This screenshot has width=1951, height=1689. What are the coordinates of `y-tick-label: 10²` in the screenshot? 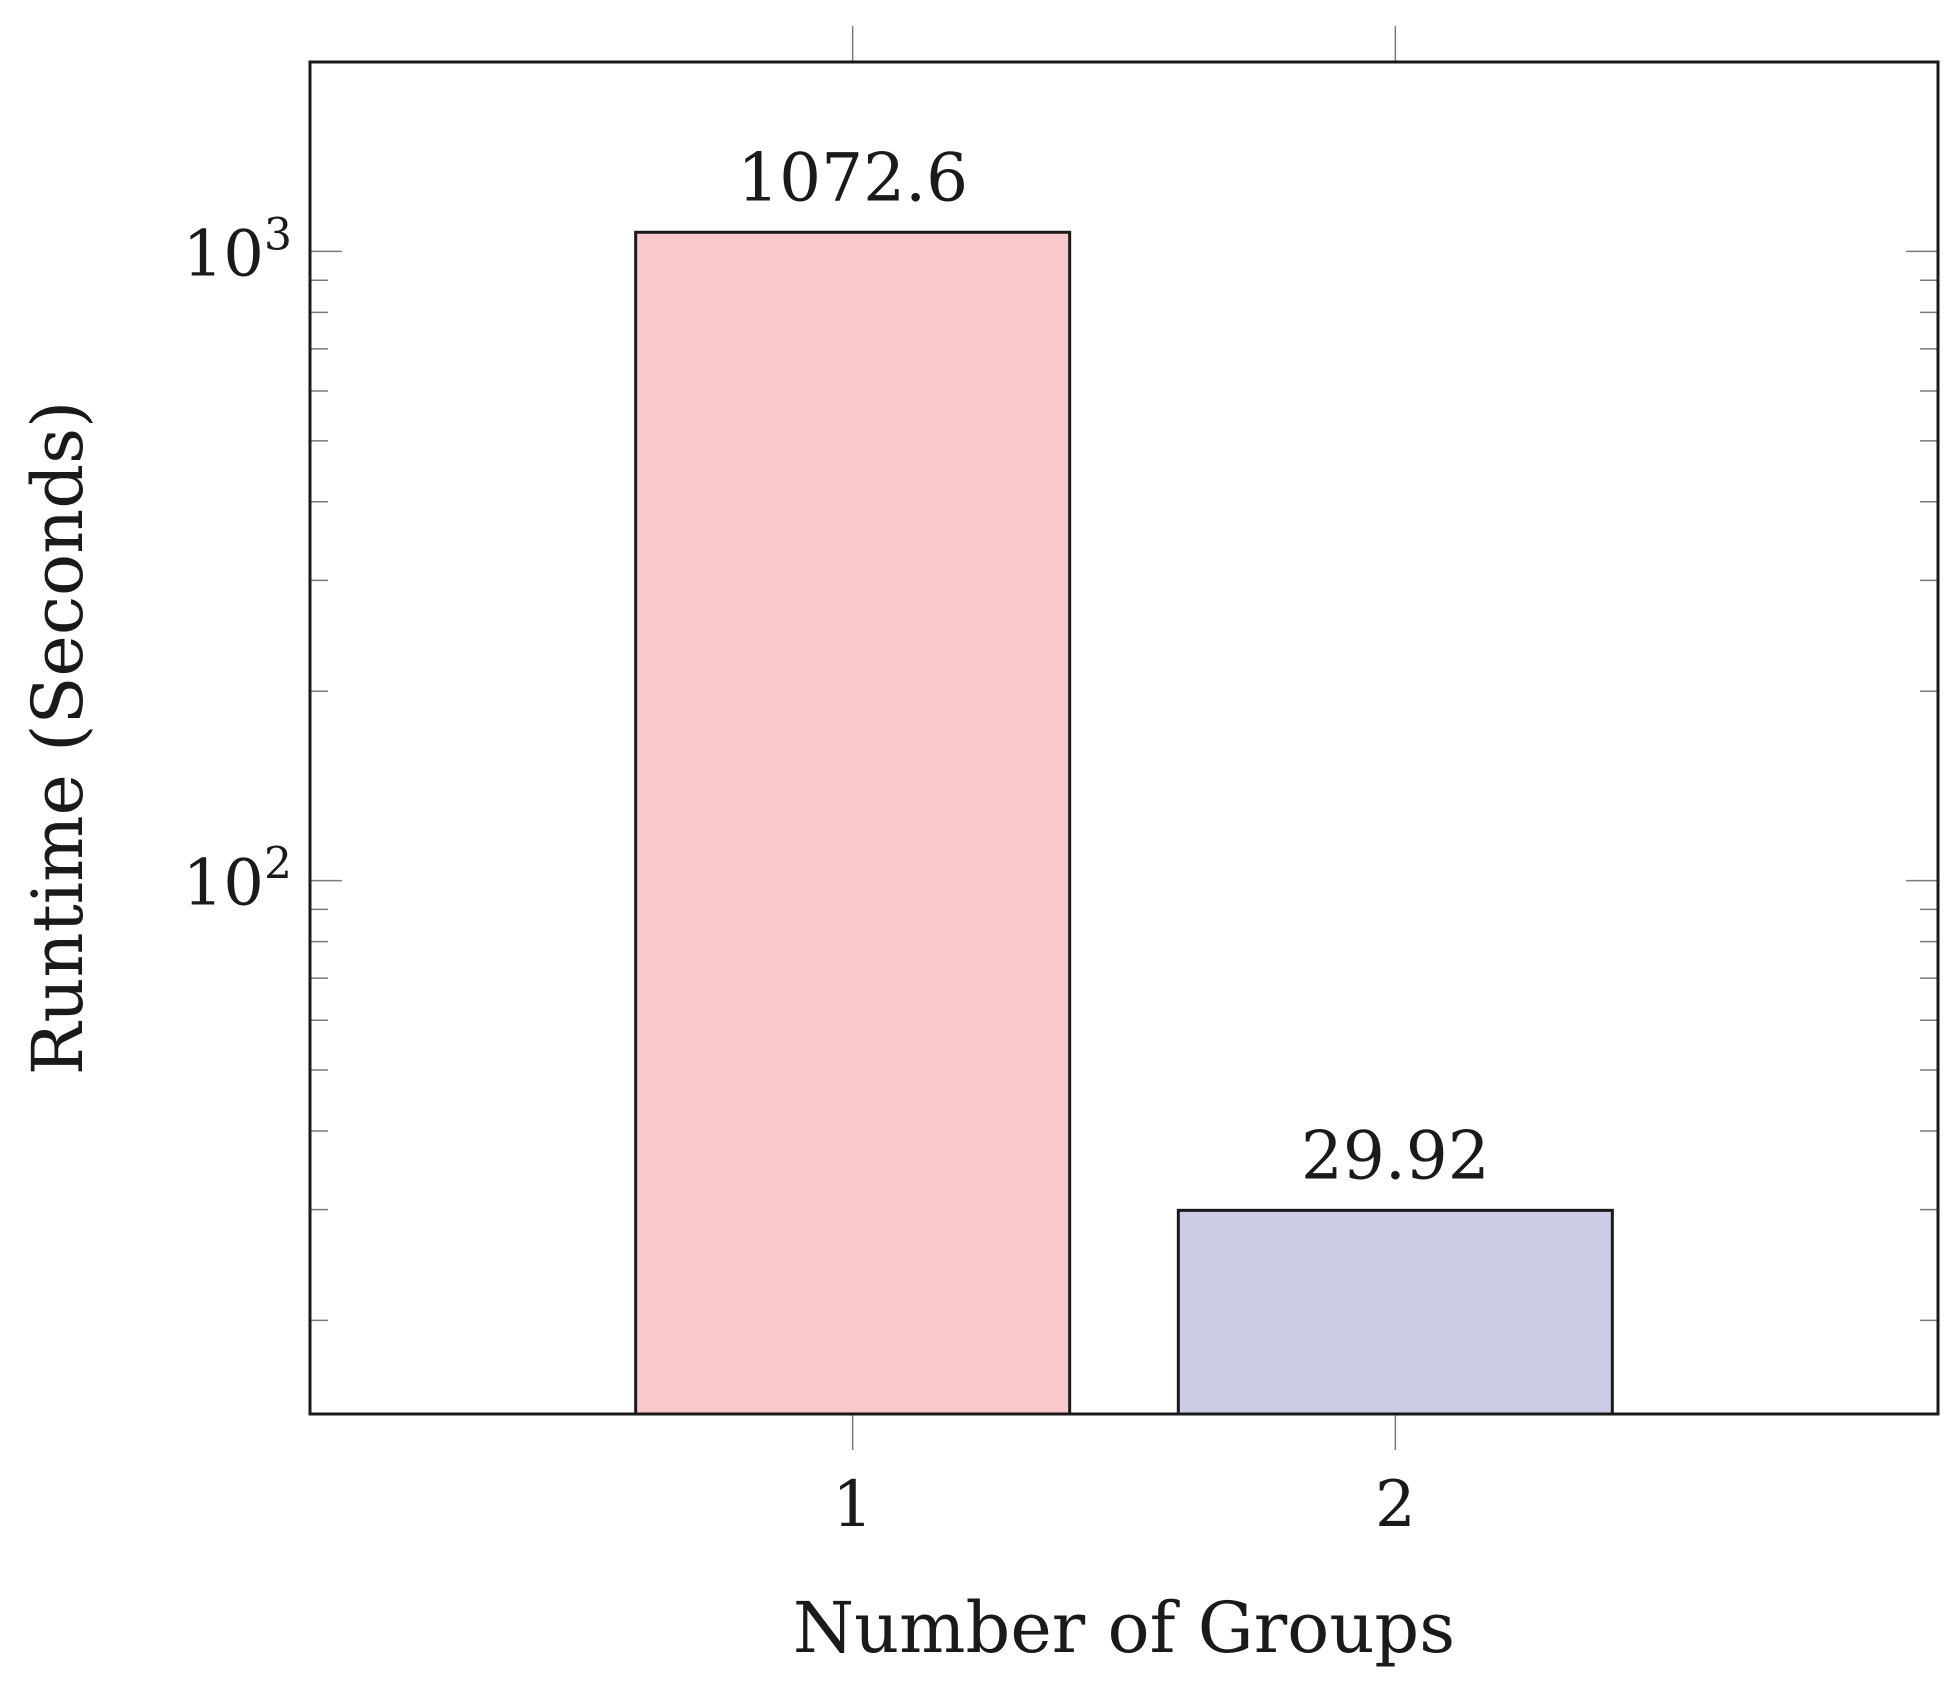 It's located at (237, 880).